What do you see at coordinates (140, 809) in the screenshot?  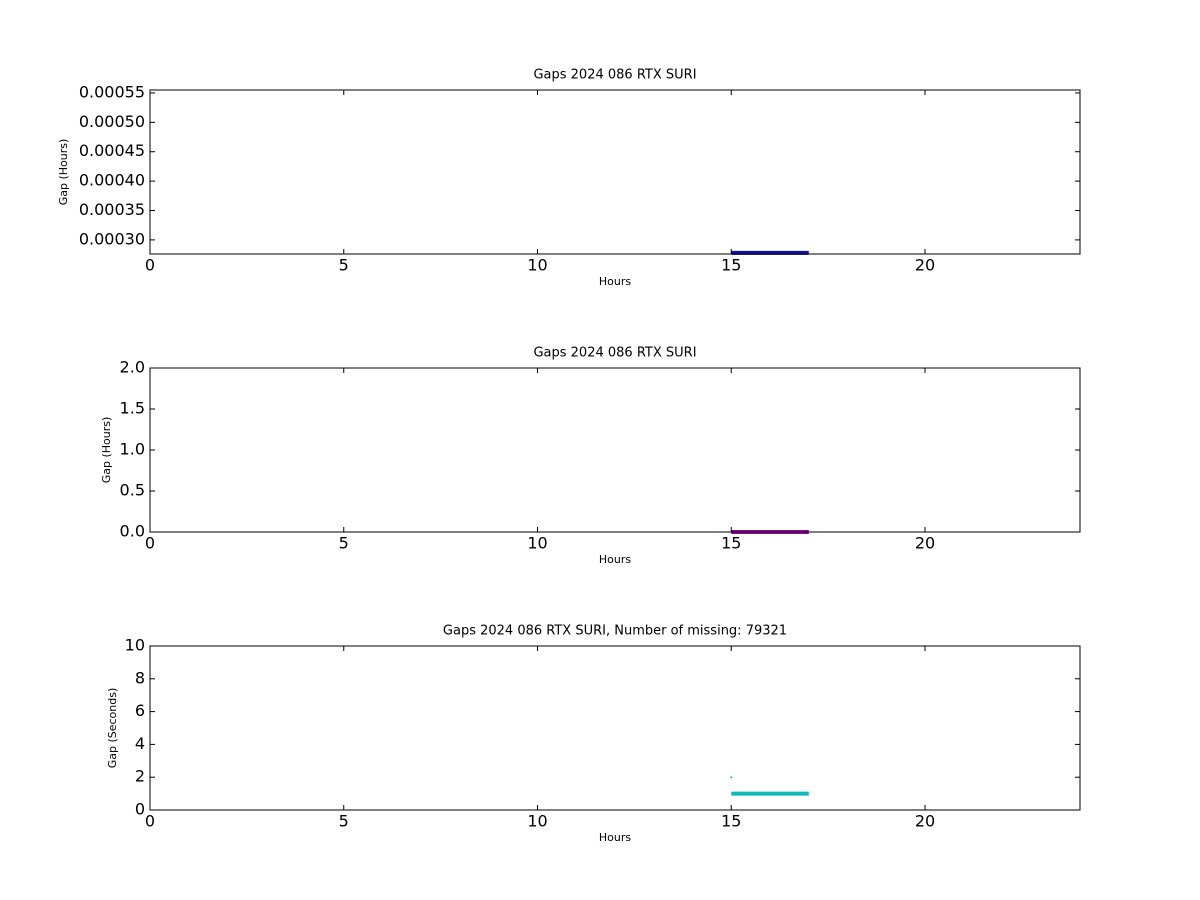 I see `y-tick-label: 0` at bounding box center [140, 809].